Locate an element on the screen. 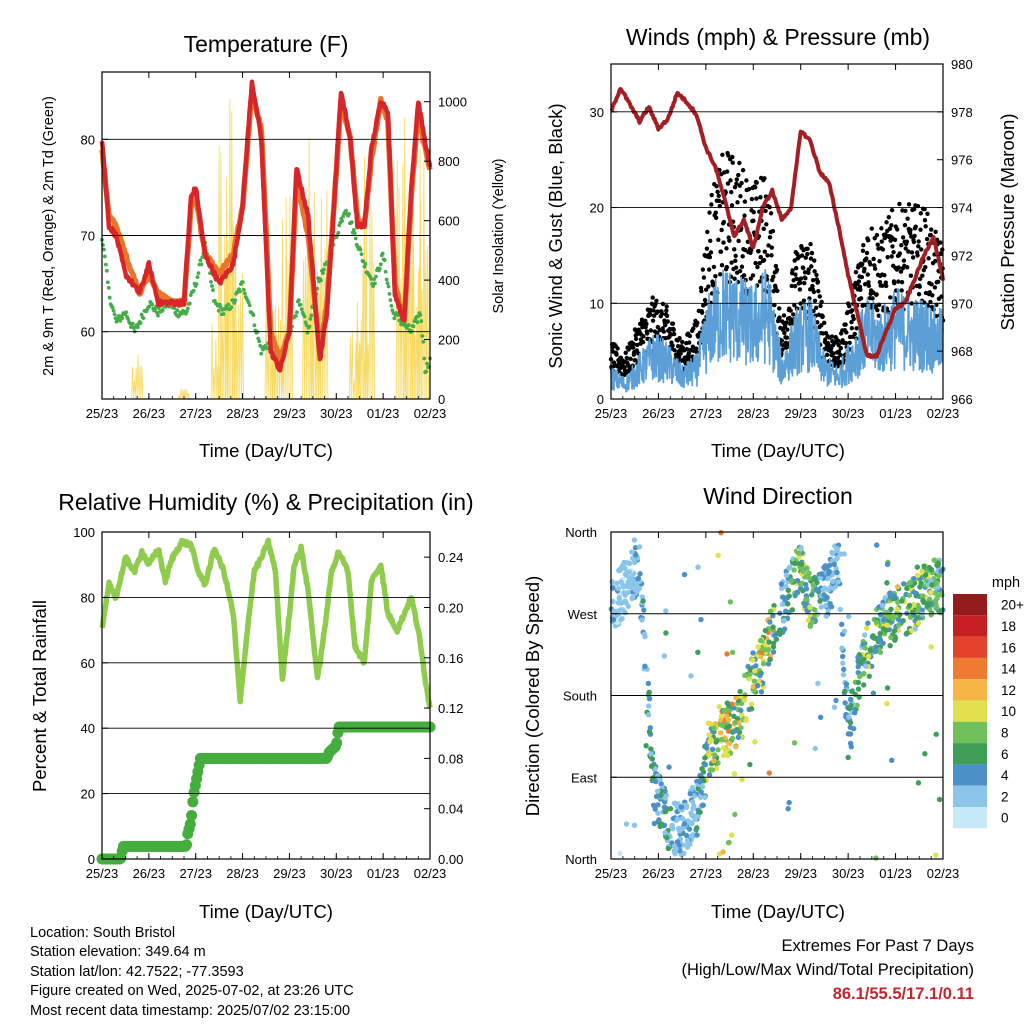  precip-ytick-label-right: 0.00 is located at coordinates (450, 859).